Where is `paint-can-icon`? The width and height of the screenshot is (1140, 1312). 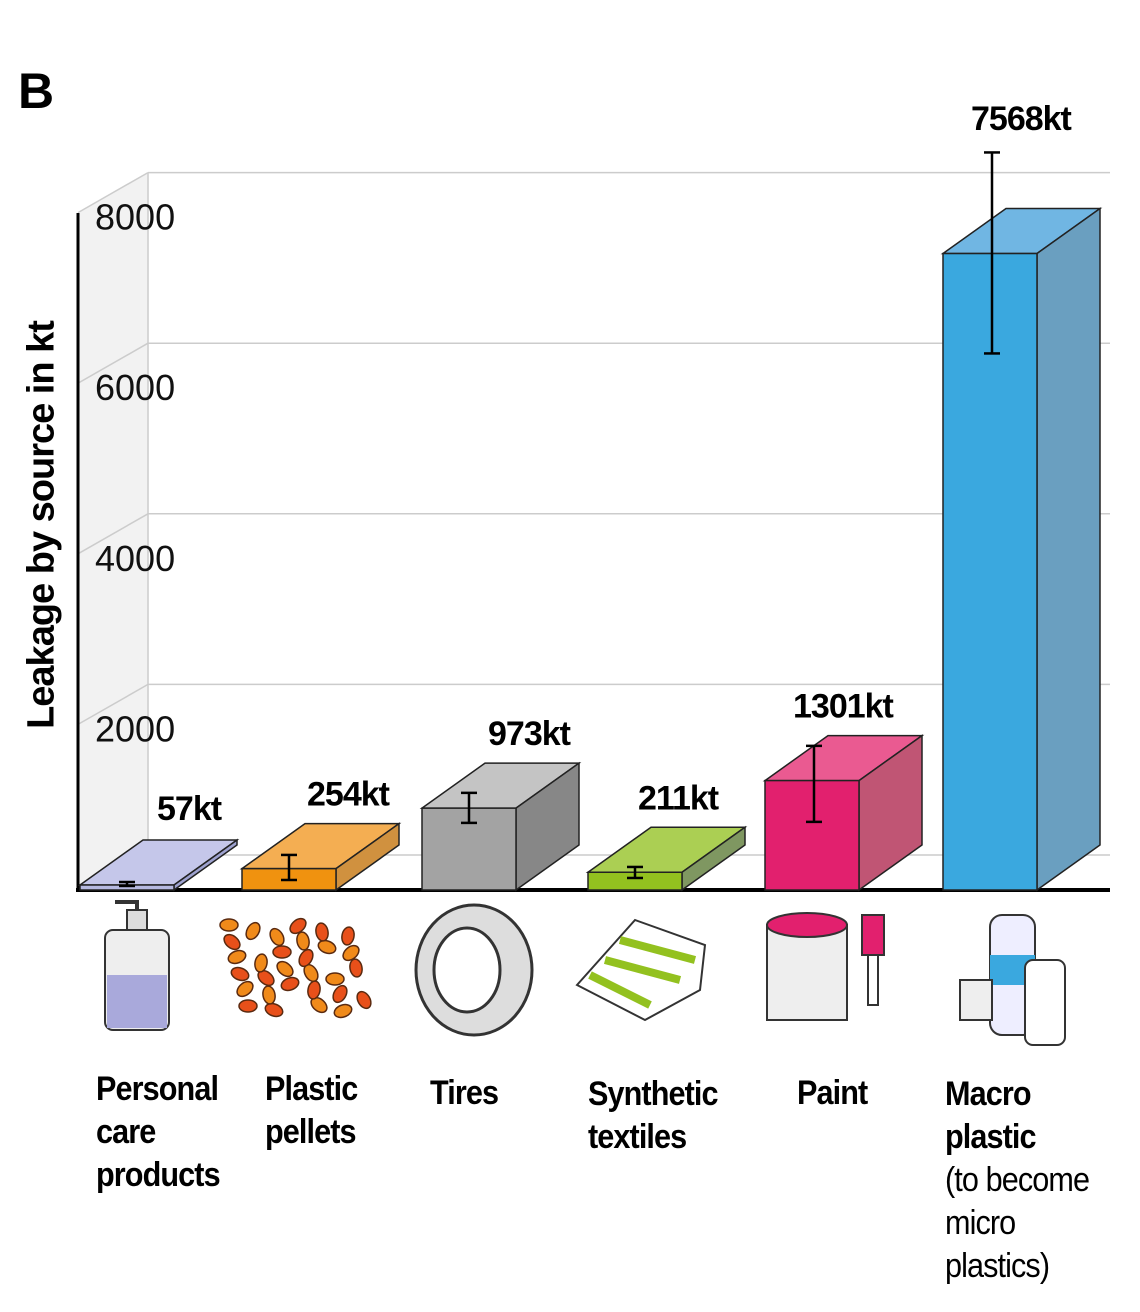
paint-can-icon is located at coordinates (825, 966).